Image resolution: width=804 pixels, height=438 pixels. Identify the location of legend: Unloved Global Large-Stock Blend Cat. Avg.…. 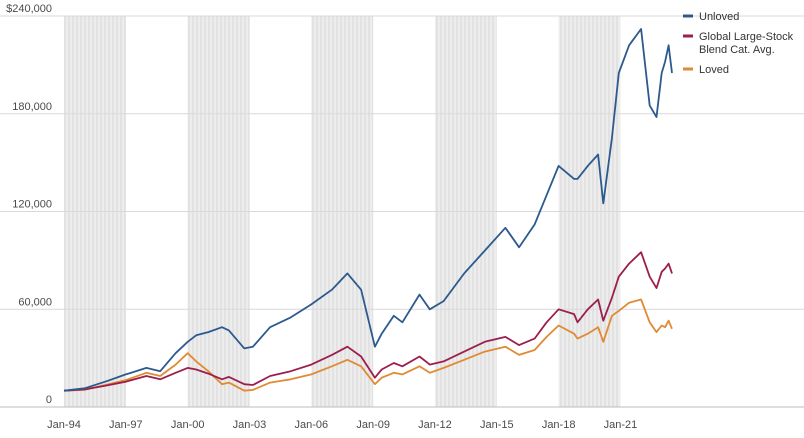
(738, 43).